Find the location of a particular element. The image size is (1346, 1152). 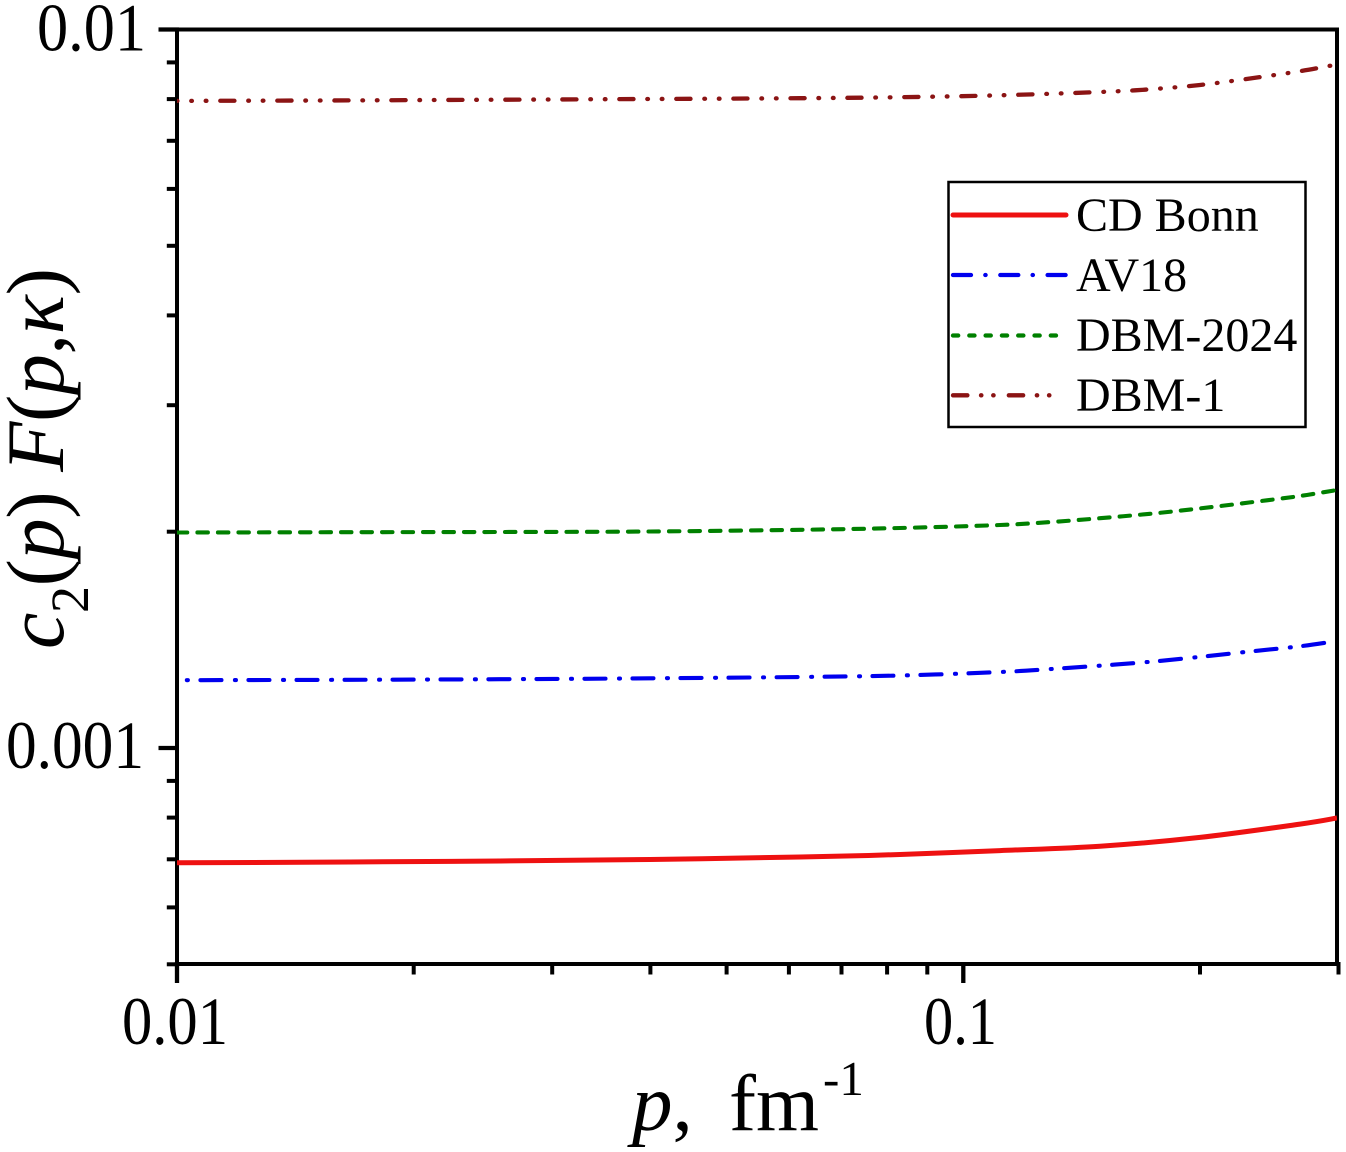

svg-text: -1 is located at coordinates (843, 1078).